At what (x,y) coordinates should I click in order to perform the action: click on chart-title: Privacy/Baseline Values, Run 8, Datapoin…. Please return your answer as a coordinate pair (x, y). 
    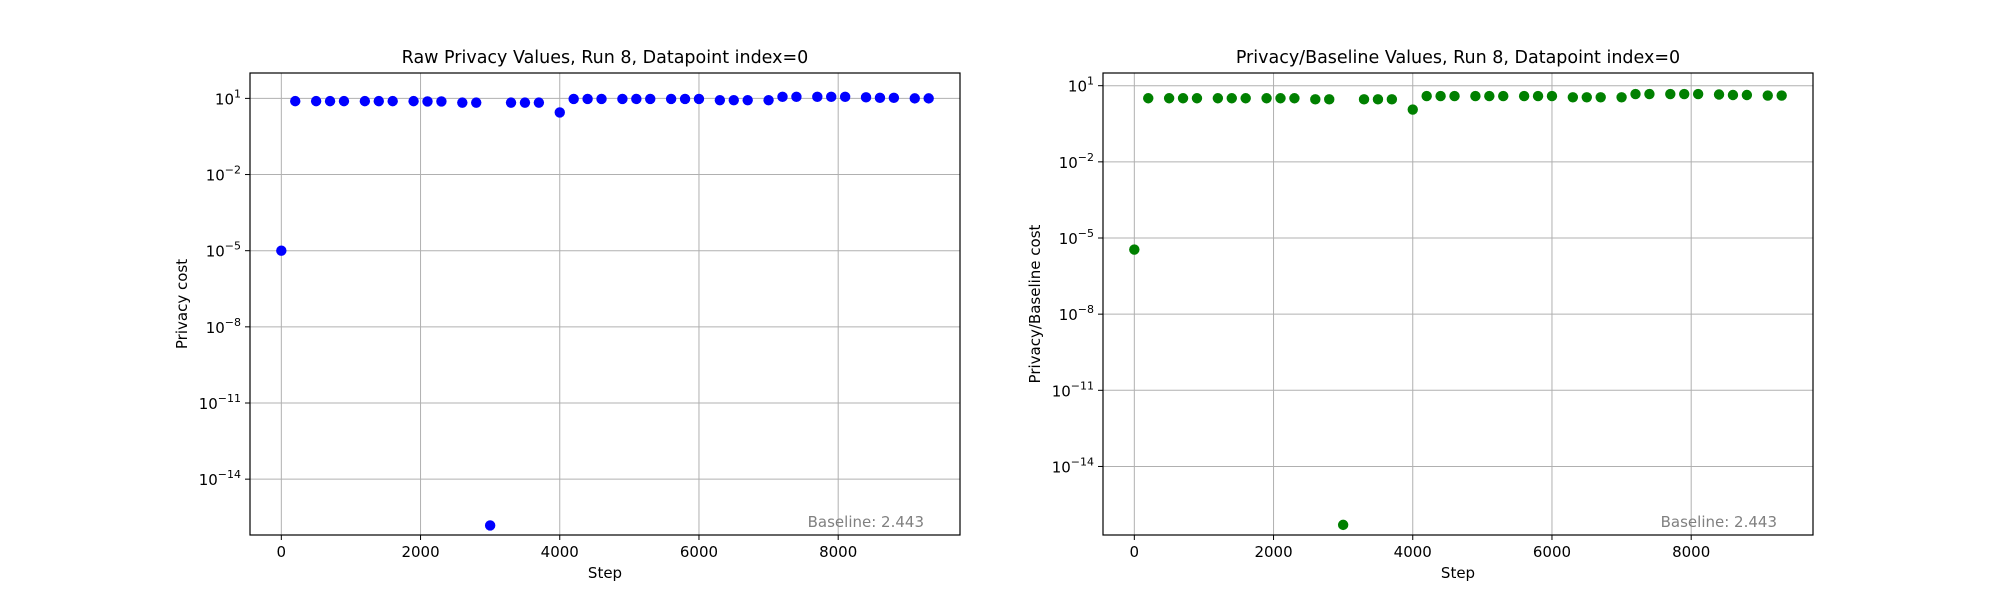
    Looking at the image, I should click on (1458, 58).